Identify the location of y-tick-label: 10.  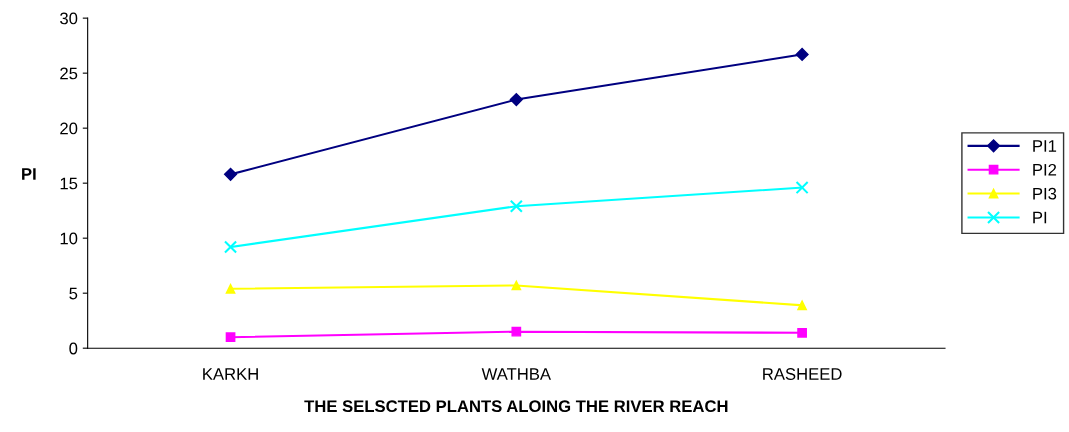
(69, 238).